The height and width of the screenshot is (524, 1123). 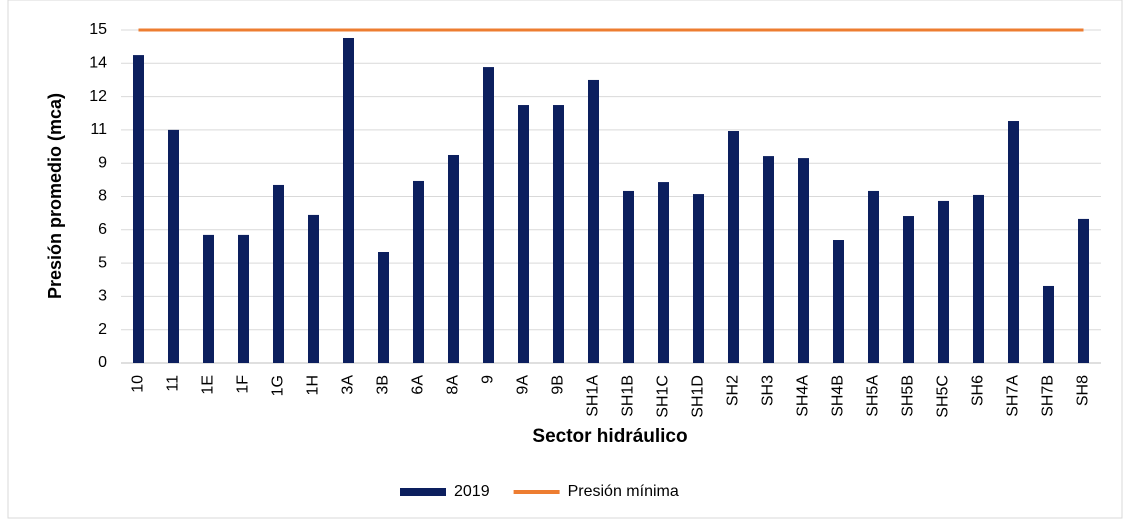 I want to click on x-tick-label: 3B, so click(x=383, y=385).